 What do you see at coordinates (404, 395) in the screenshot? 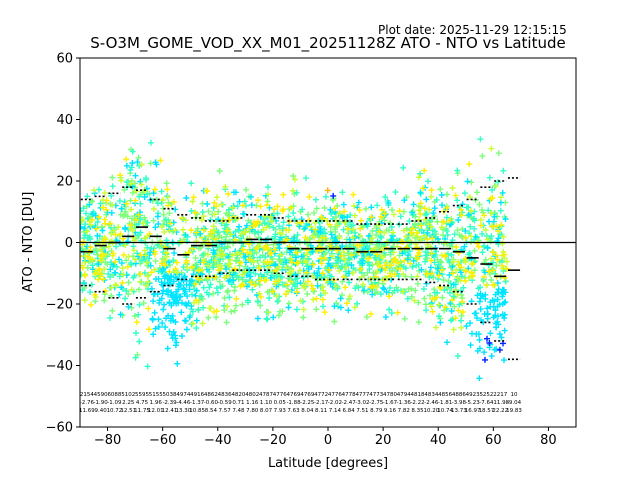
I see `bin-stat-label: 4794` at bounding box center [404, 395].